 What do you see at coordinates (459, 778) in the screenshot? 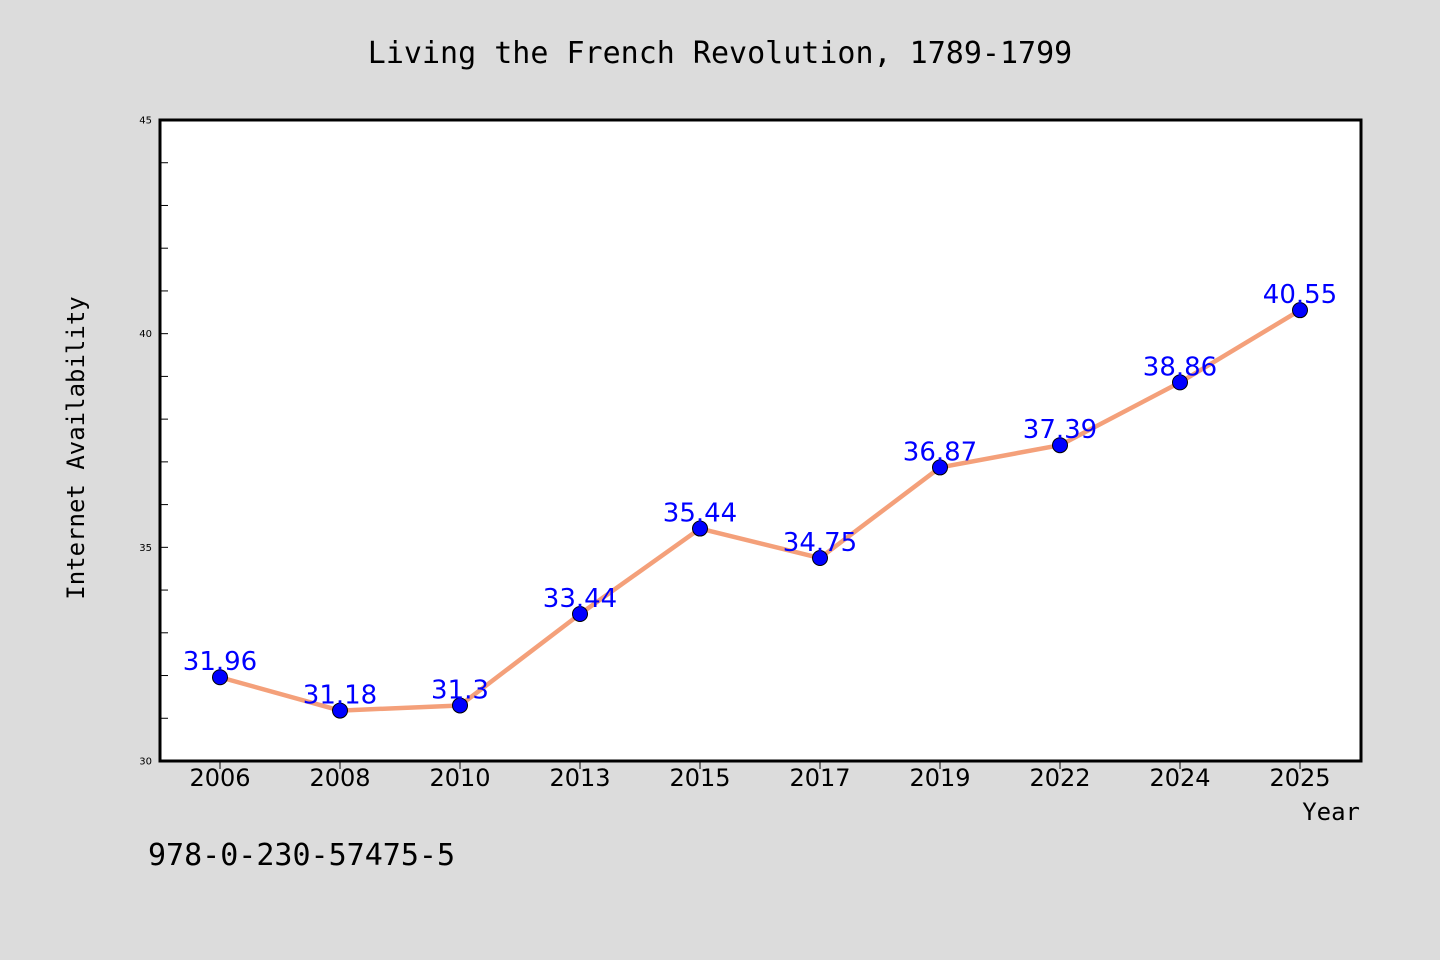
I see `x-tick-label: 2010` at bounding box center [459, 778].